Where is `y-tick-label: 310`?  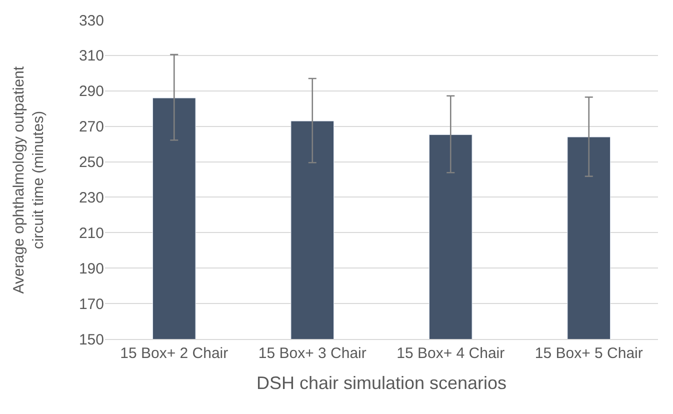
y-tick-label: 310 is located at coordinates (91, 56).